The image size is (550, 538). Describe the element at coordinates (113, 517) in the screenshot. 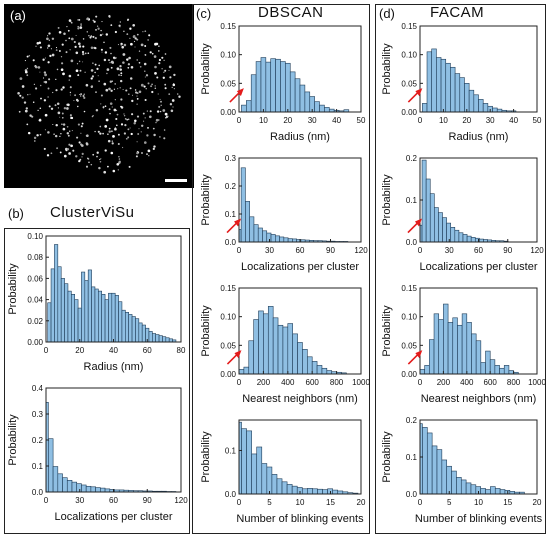

I see `x-axis-label: Localizations per cluster` at that location.